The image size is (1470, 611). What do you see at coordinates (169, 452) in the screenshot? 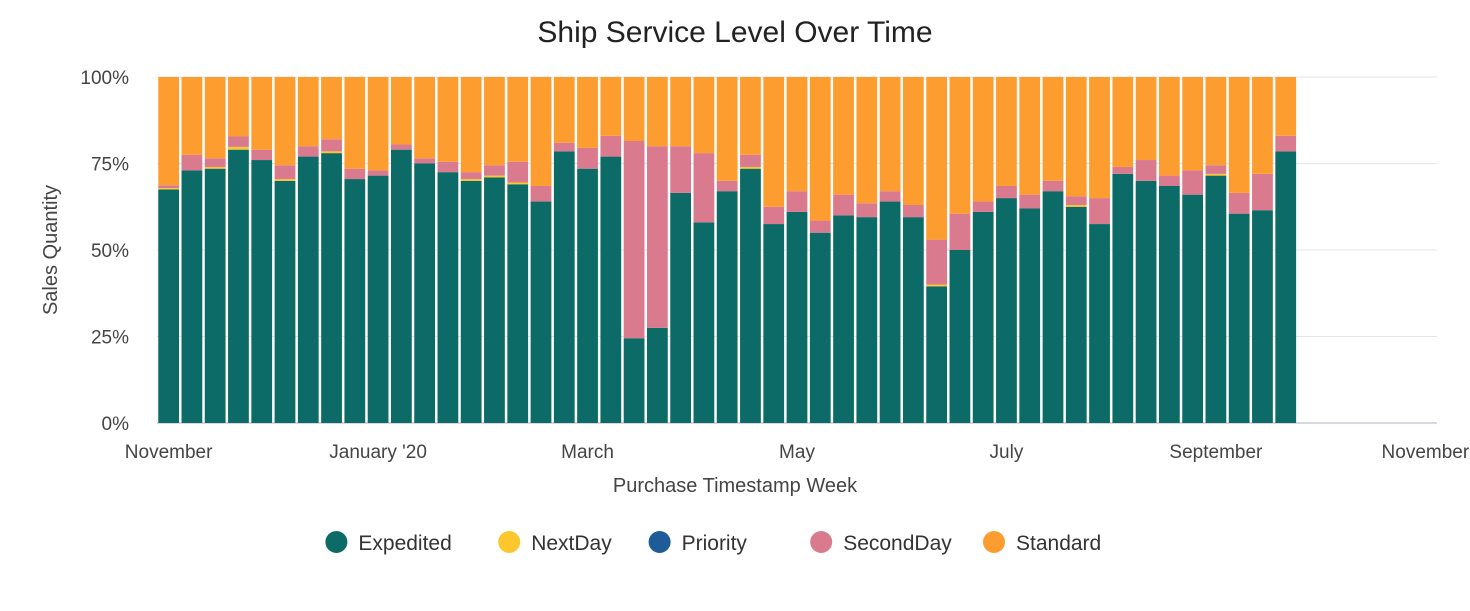
I see `x-tick-label: November` at bounding box center [169, 452].